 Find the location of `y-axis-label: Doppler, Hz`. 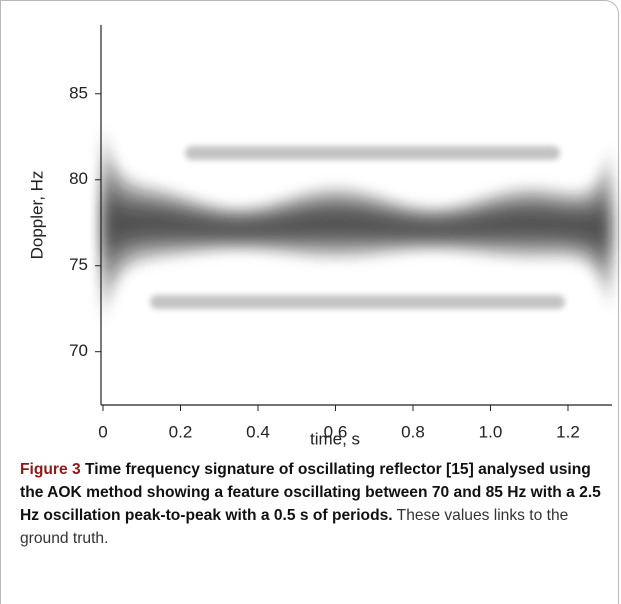

y-axis-label: Doppler, Hz is located at coordinates (36, 215).